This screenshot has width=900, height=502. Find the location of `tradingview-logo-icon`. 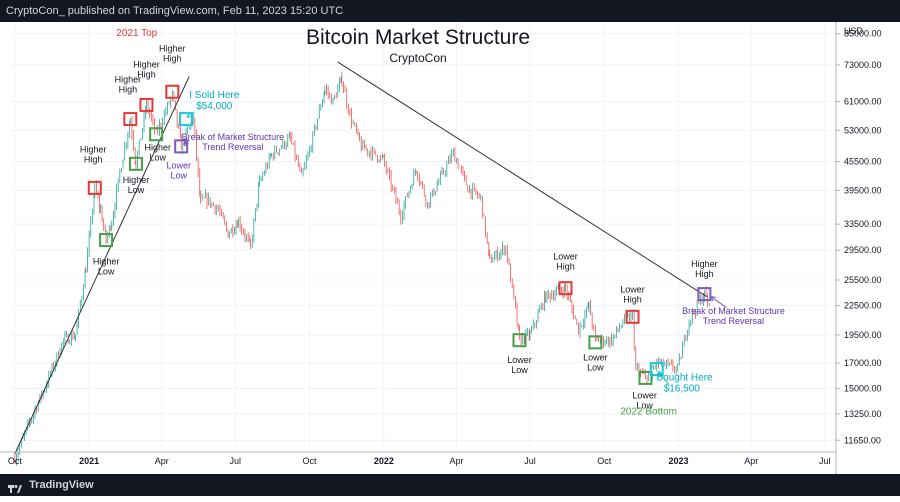

tradingview-logo-icon is located at coordinates (15, 487).